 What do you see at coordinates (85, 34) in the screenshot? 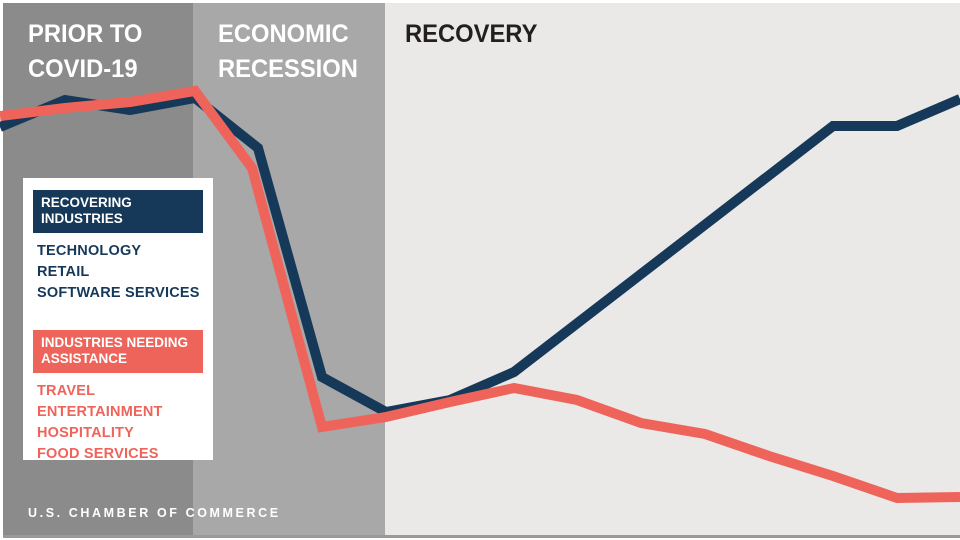
I see `phase-prior-line1: PRIOR TO` at bounding box center [85, 34].